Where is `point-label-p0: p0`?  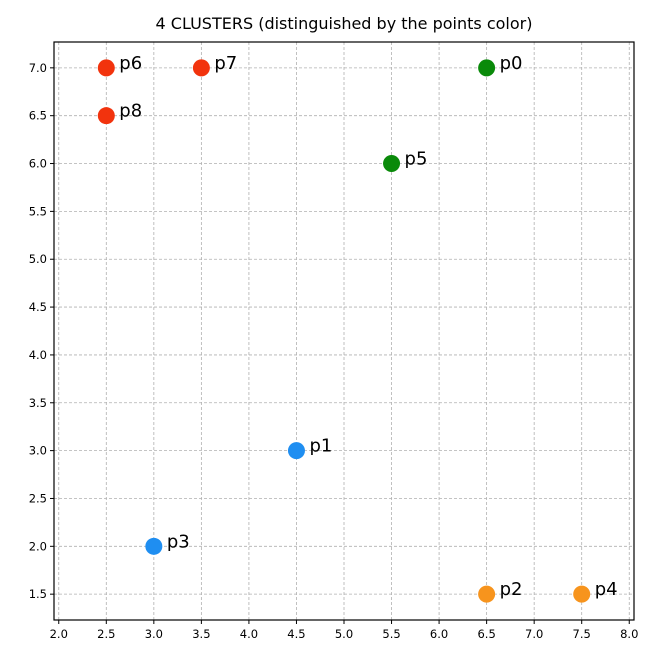
point-label-p0: p0 is located at coordinates (511, 63).